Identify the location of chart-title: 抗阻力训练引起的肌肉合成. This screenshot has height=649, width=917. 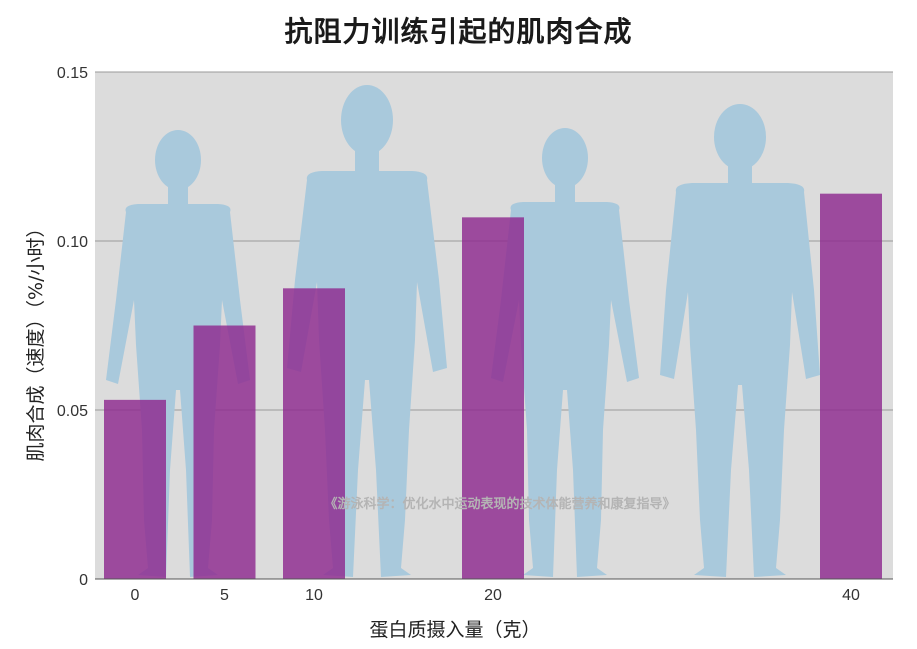
(458, 31).